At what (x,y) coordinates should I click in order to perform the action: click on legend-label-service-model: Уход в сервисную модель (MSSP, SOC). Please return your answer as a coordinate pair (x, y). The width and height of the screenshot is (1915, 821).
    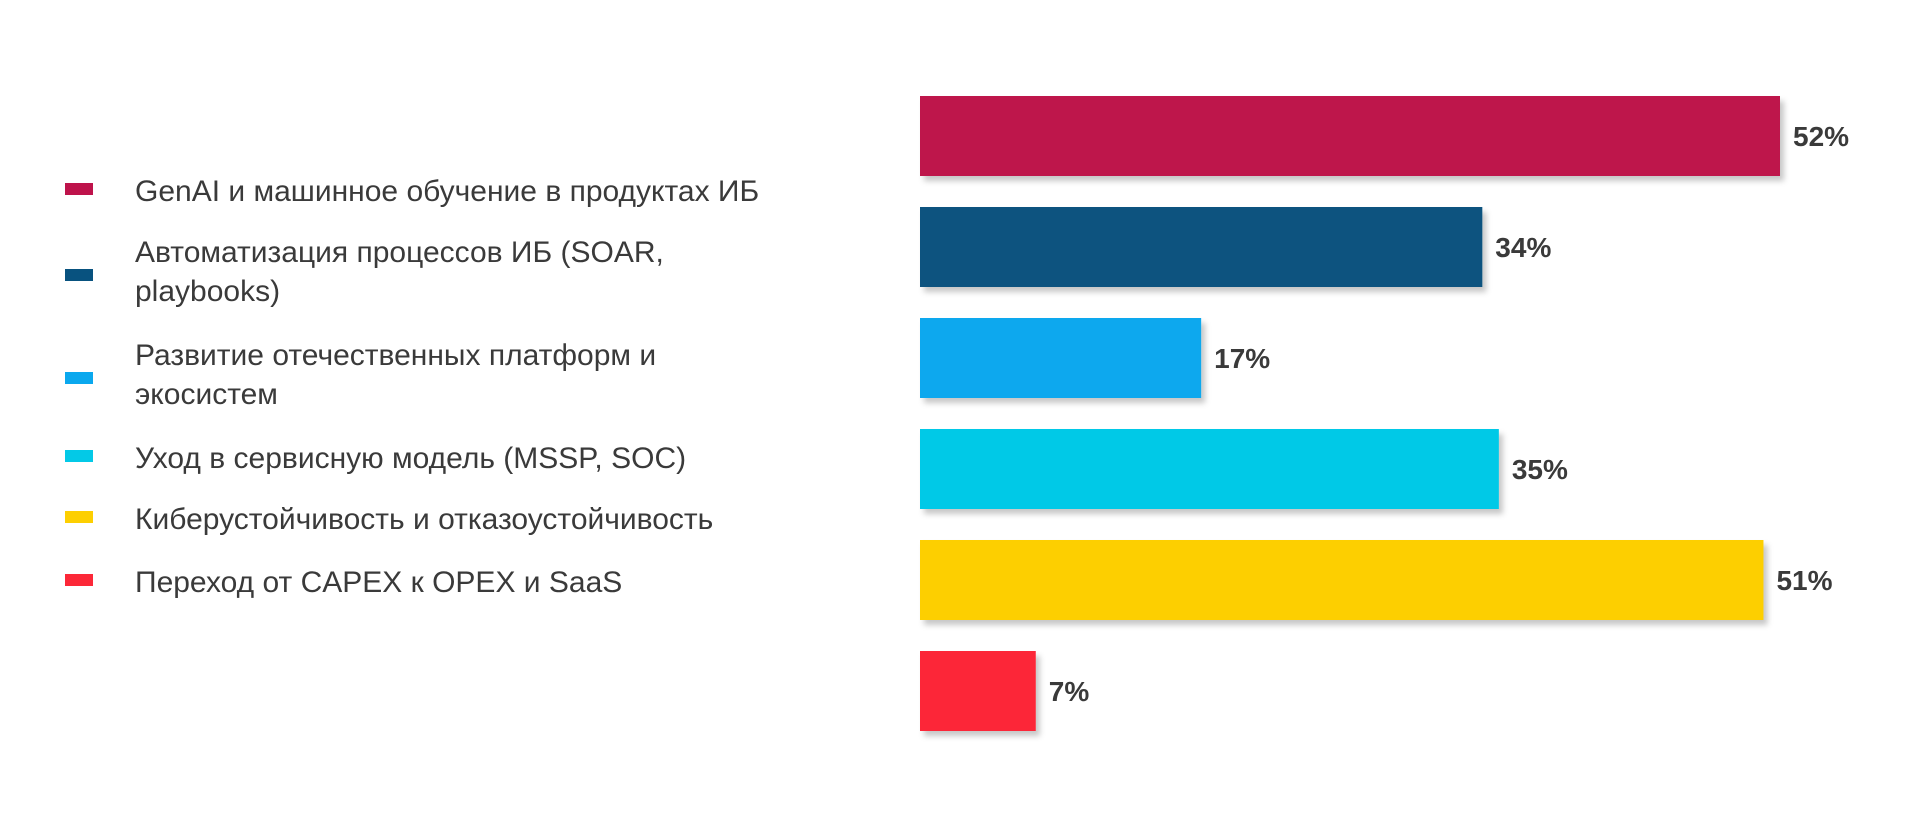
    Looking at the image, I should click on (410, 458).